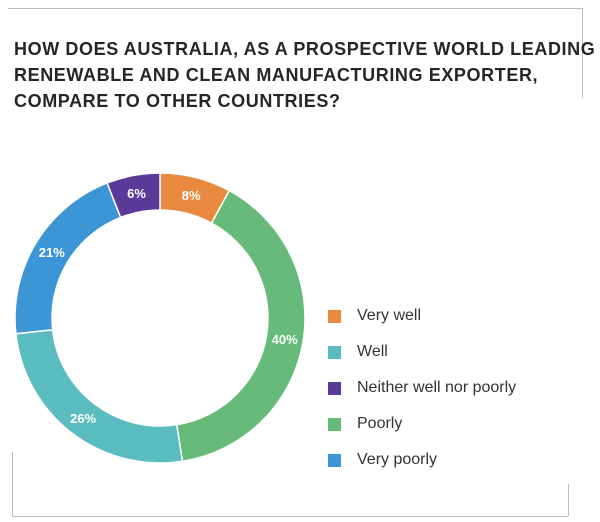  What do you see at coordinates (568, 500) in the screenshot?
I see `frame-right-lower-border` at bounding box center [568, 500].